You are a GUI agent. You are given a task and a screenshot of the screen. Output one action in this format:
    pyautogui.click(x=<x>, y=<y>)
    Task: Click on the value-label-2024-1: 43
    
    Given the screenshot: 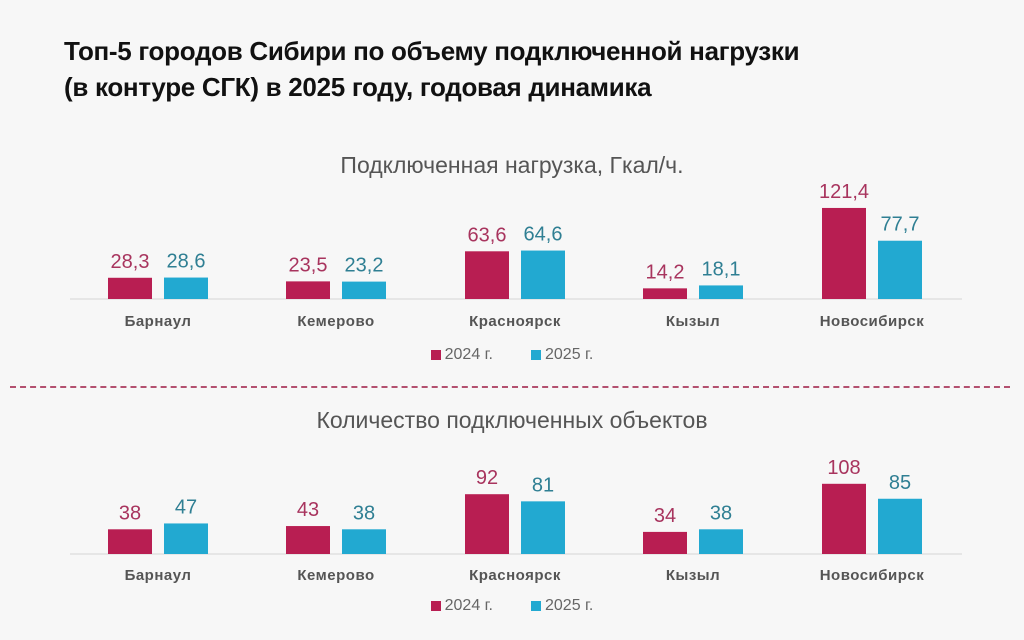 What is the action you would take?
    pyautogui.click(x=308, y=510)
    